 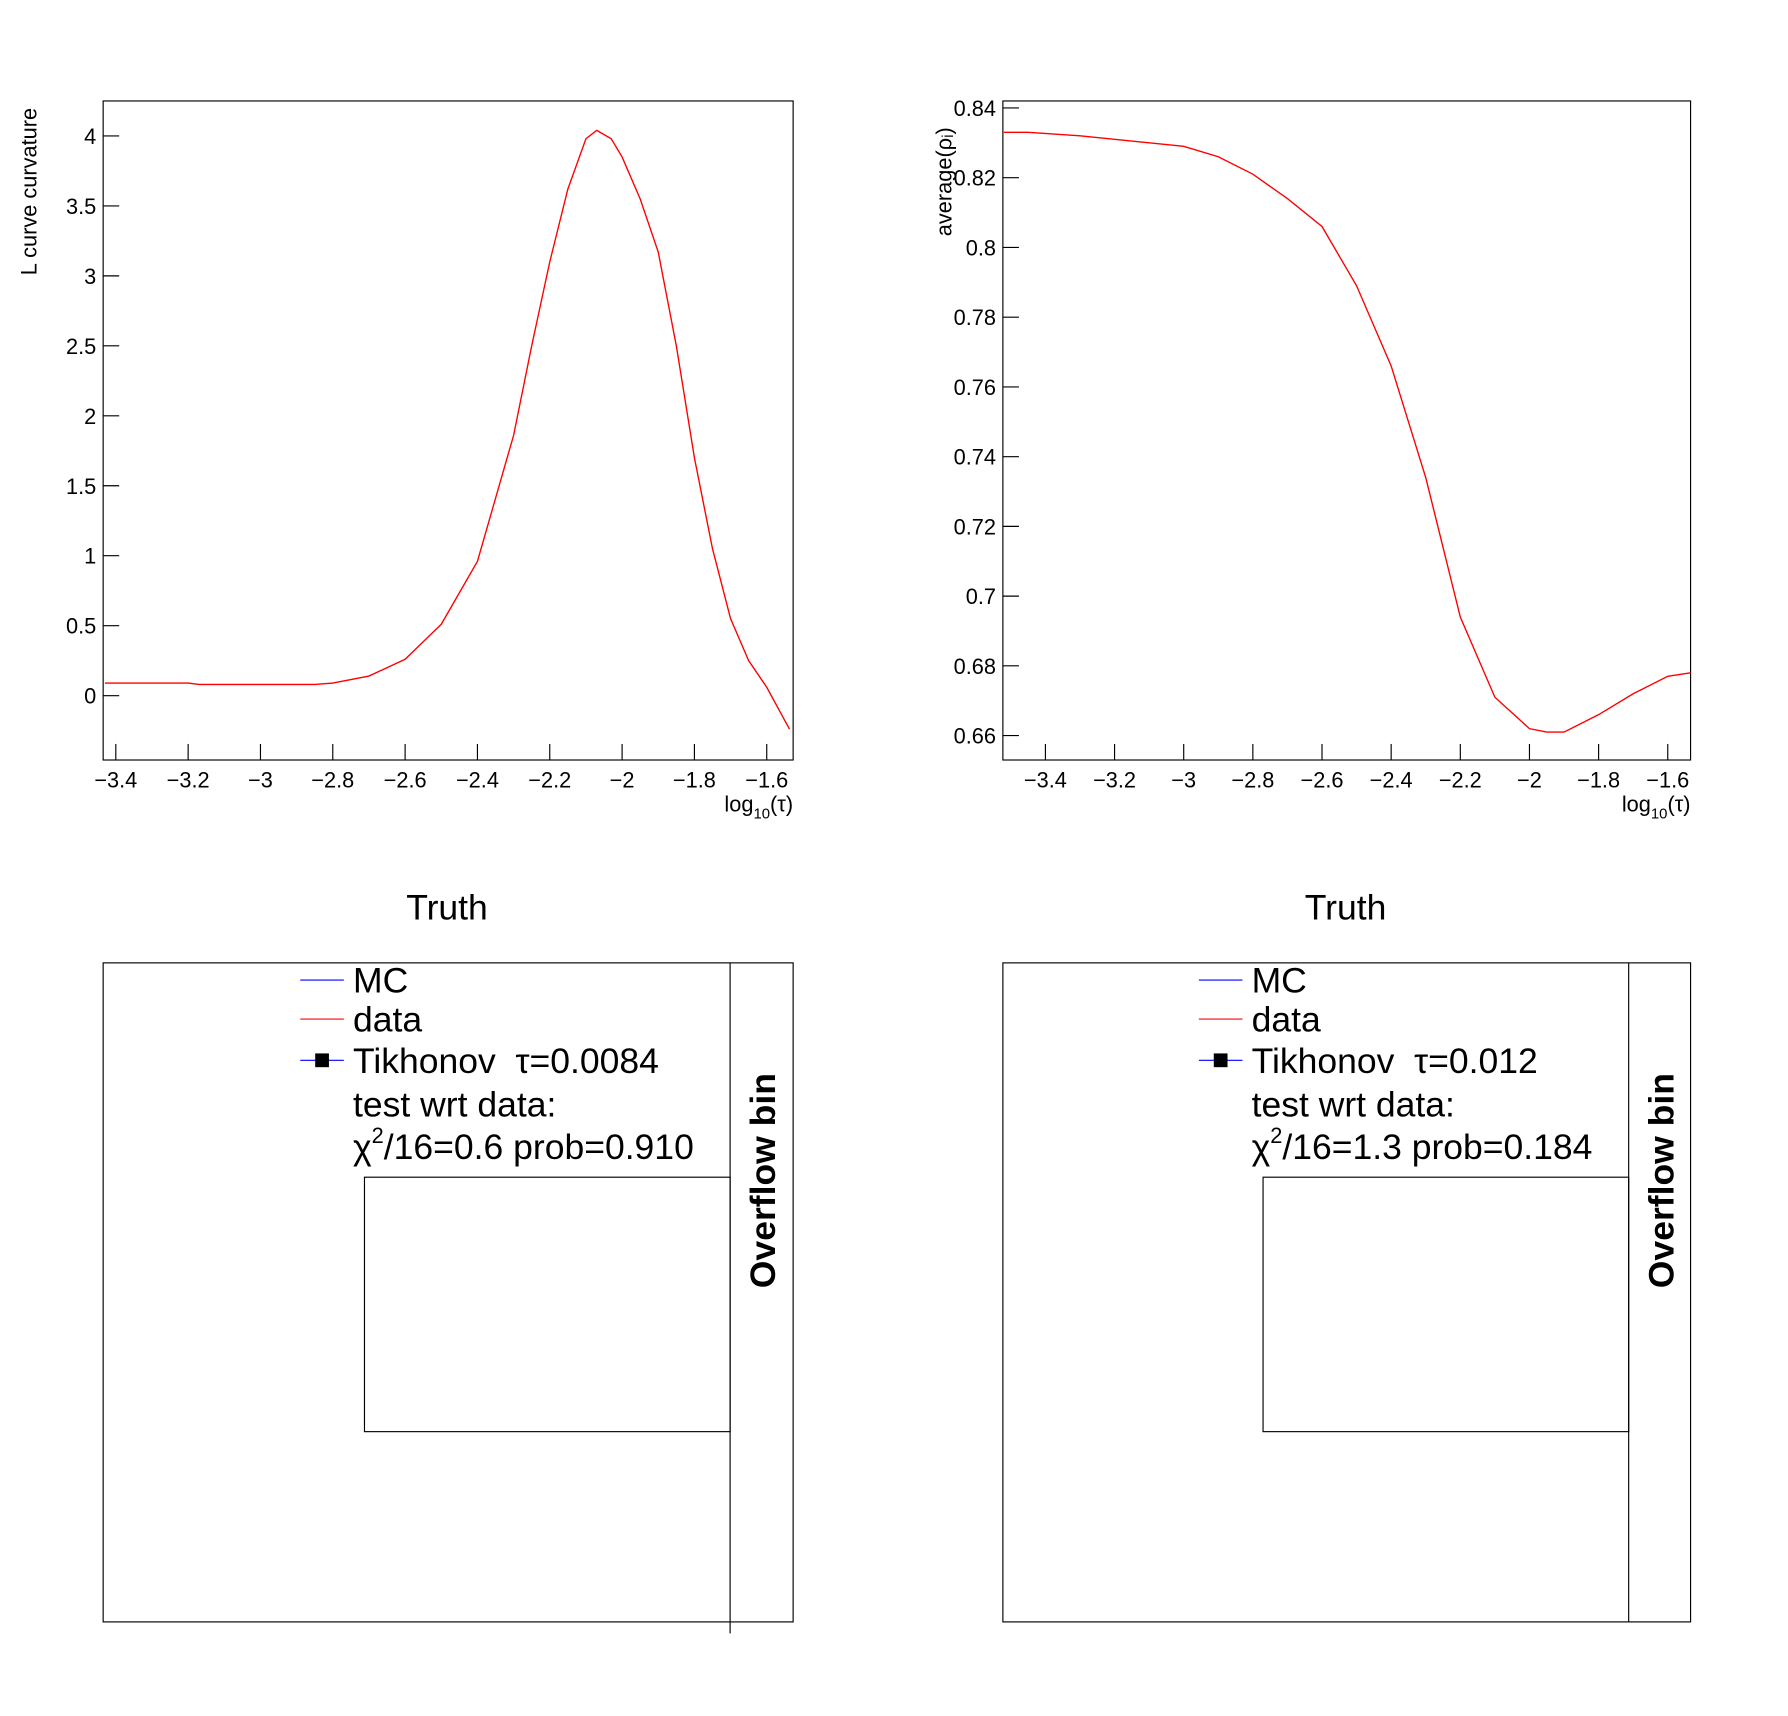 I want to click on y-tick-label: 0.74, so click(x=975, y=457).